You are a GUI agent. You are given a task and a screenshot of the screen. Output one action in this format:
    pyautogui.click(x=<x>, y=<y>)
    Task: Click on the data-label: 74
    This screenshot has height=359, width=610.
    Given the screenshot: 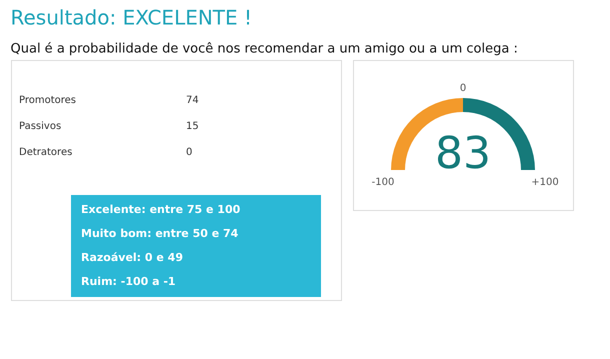 What is the action you would take?
    pyautogui.click(x=192, y=100)
    